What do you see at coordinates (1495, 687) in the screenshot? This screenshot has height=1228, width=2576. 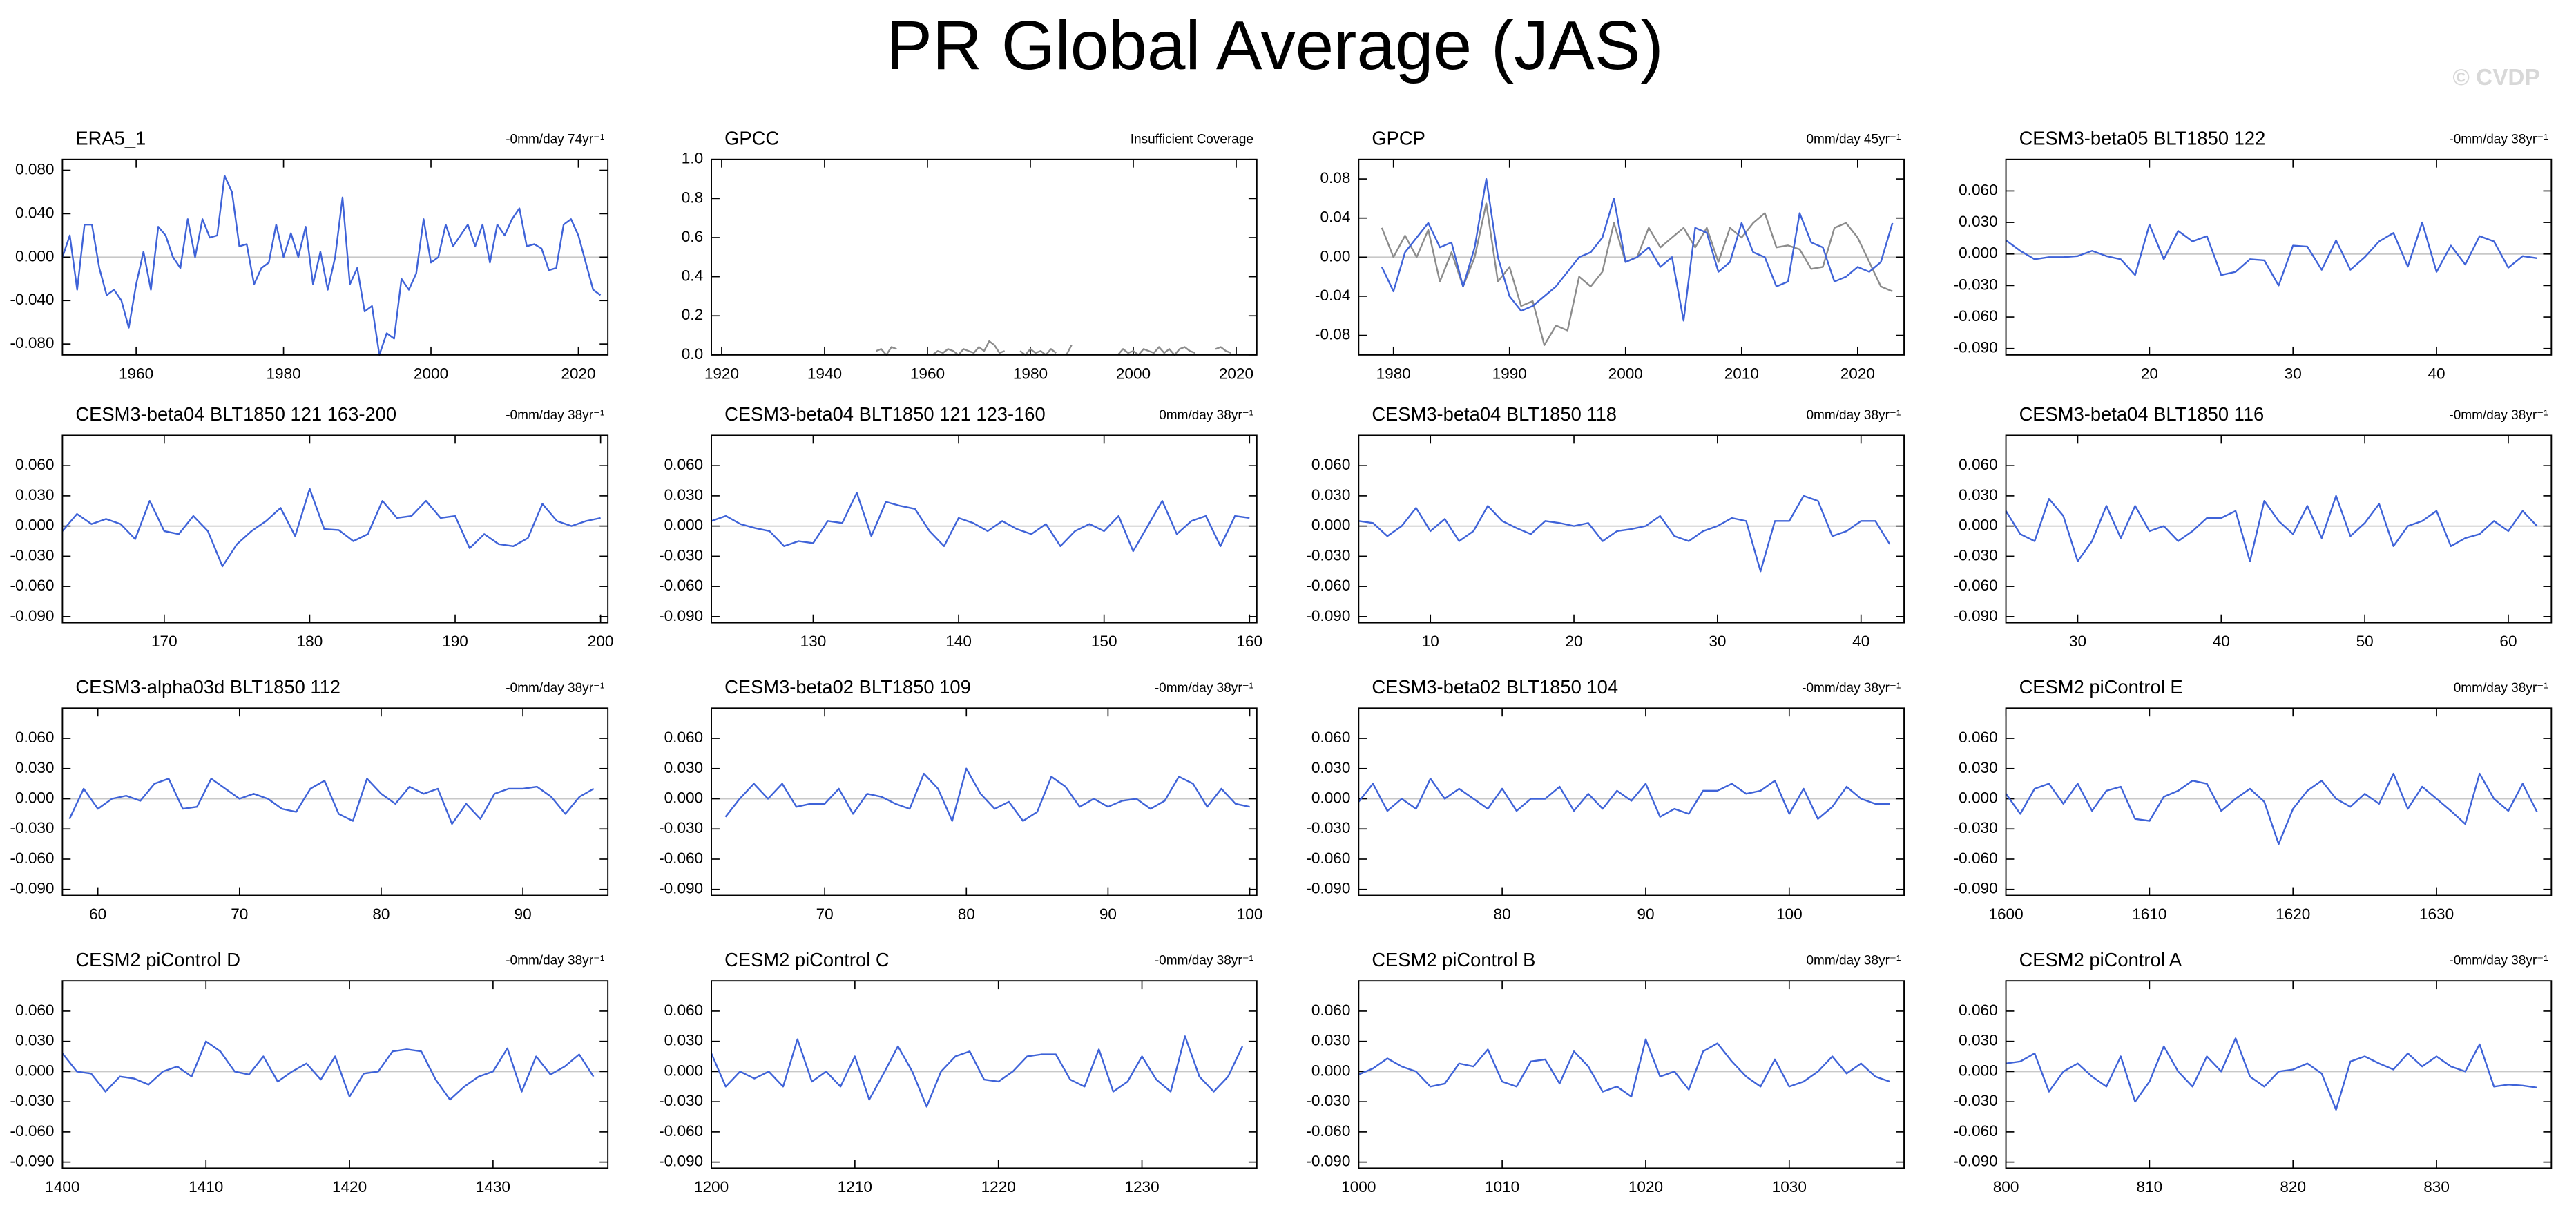 I see `panel-title: CESM3-beta02 BLT1850 104` at bounding box center [1495, 687].